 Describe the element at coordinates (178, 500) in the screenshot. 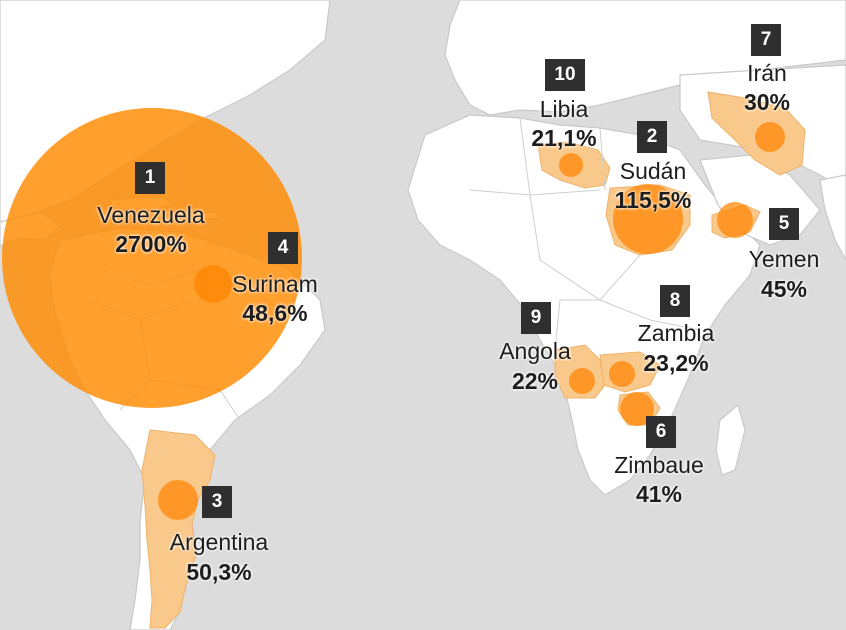

I see `argentina-bubble` at that location.